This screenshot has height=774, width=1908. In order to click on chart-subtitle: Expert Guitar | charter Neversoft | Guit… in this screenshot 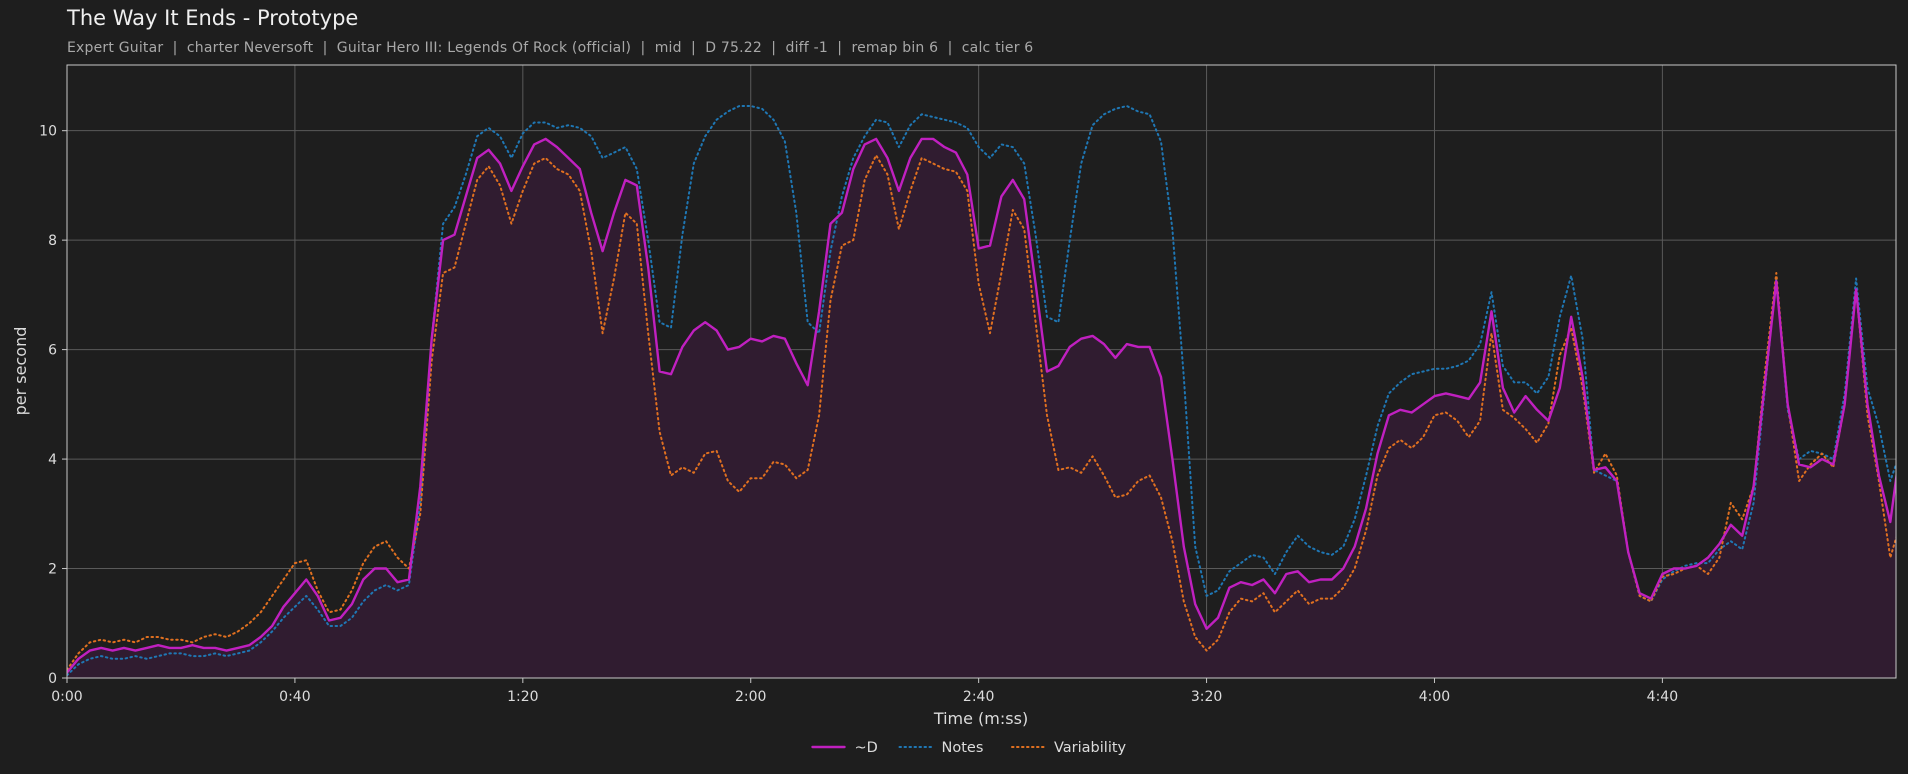, I will do `click(550, 48)`.